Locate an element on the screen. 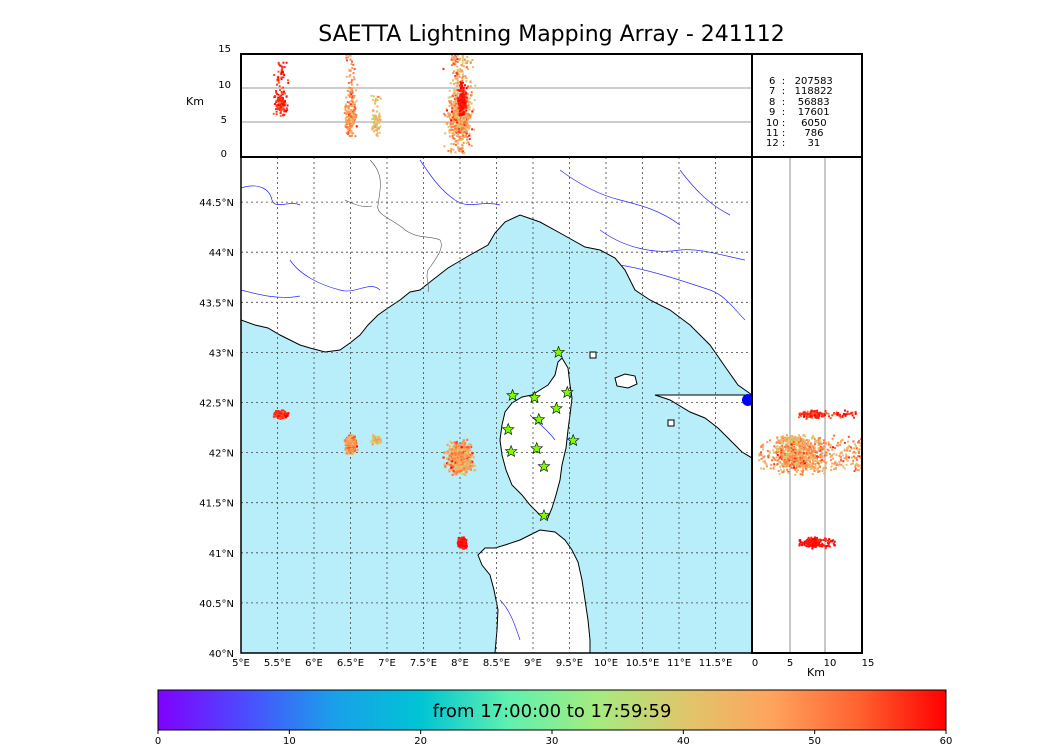 Image resolution: width=1050 pixels, height=750 pixels. lon-tick-label: 9°E is located at coordinates (533, 663).